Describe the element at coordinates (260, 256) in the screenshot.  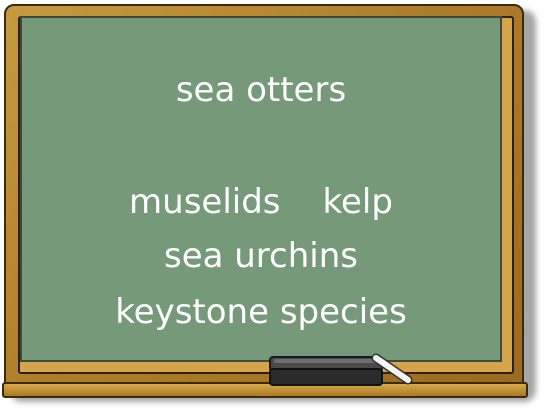
I see `board-line-3: sea urchins` at that location.